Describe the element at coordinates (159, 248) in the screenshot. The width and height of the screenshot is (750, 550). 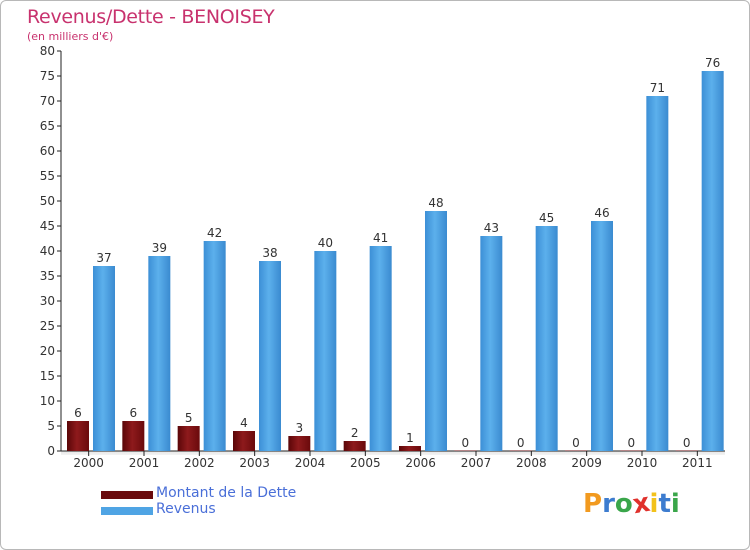
I see `data-label-revenue: 39` at that location.